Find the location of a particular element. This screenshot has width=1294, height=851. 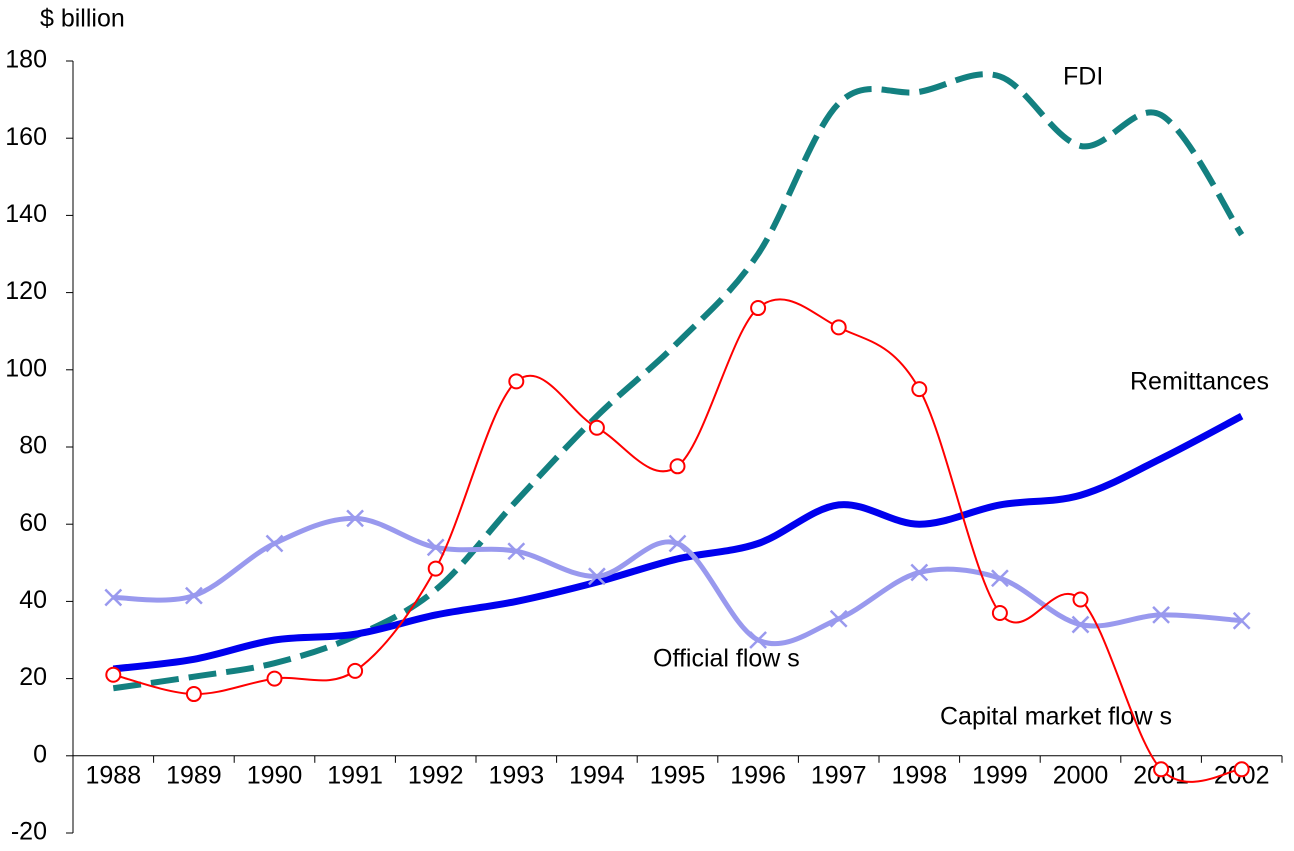

y-tick-label: 20 is located at coordinates (33, 677).